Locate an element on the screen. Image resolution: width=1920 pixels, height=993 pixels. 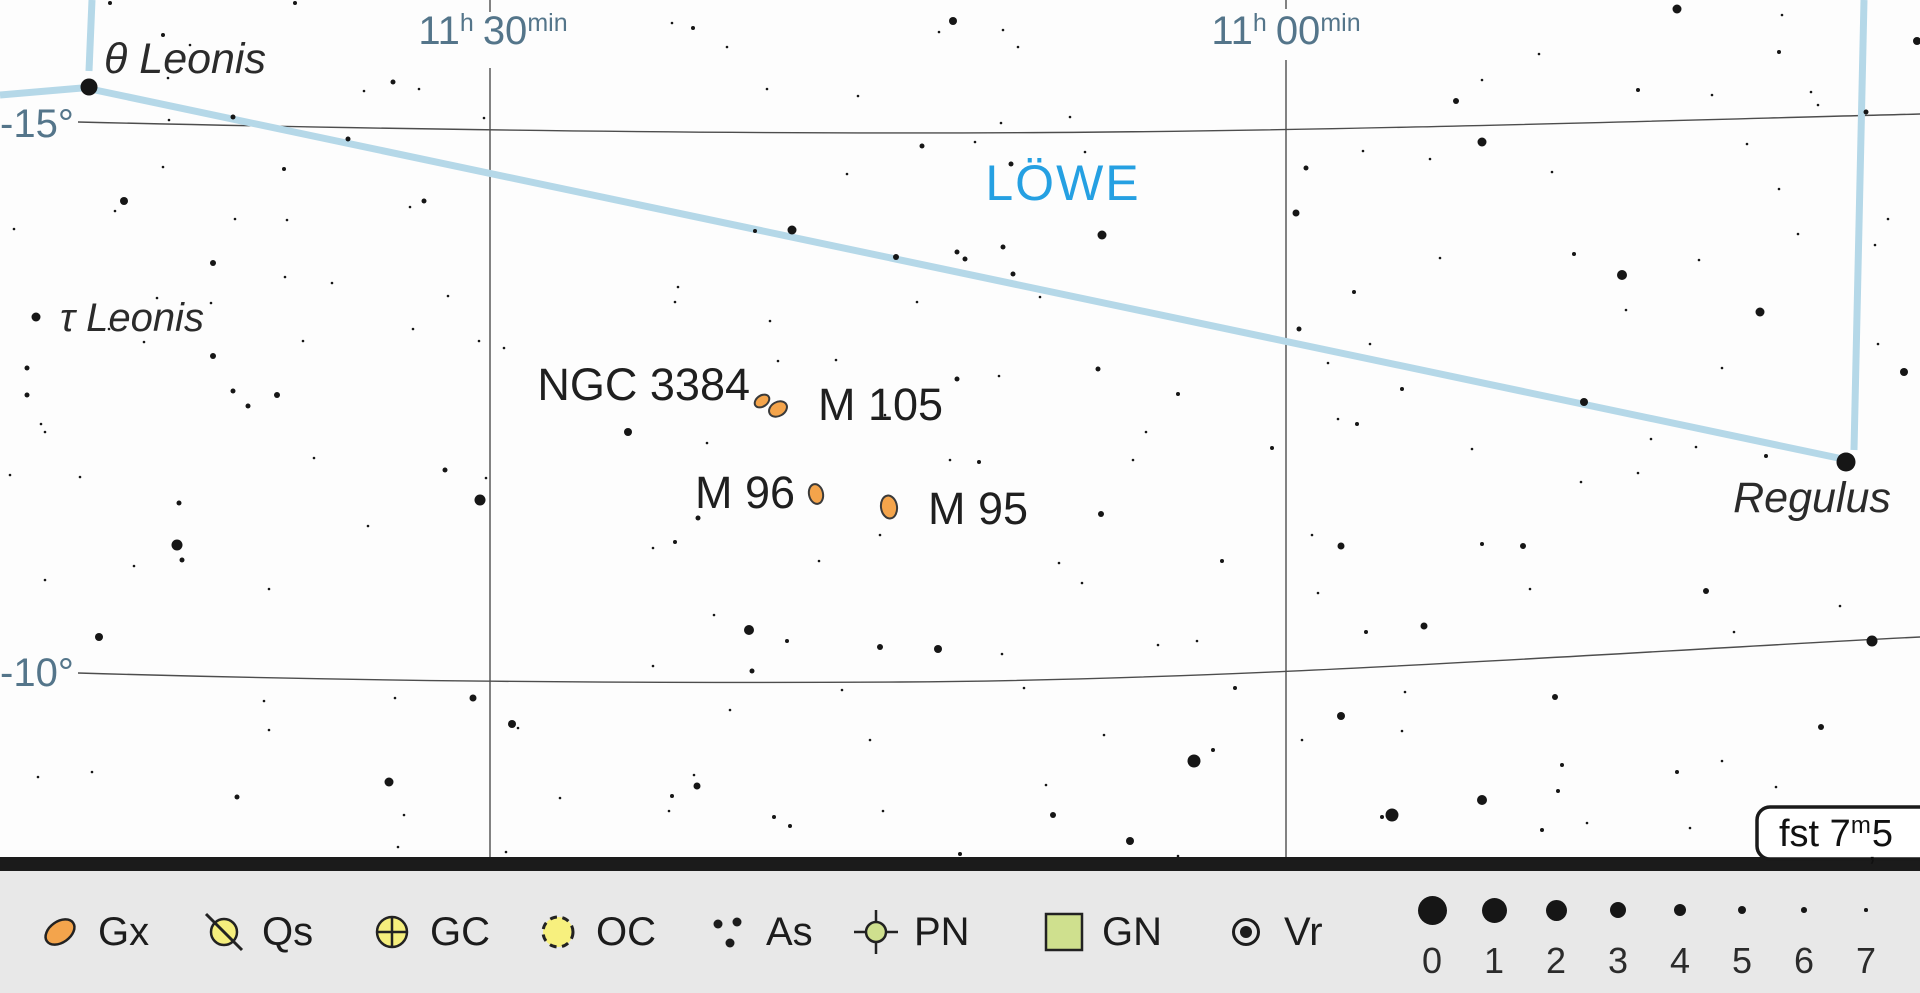
star-label-regulus: Regulus is located at coordinates (1812, 498).